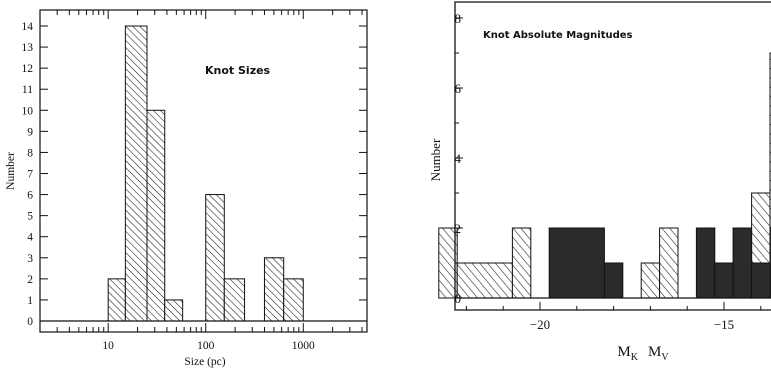  I want to click on knot-magnitudes-black-bars, so click(613, 263).